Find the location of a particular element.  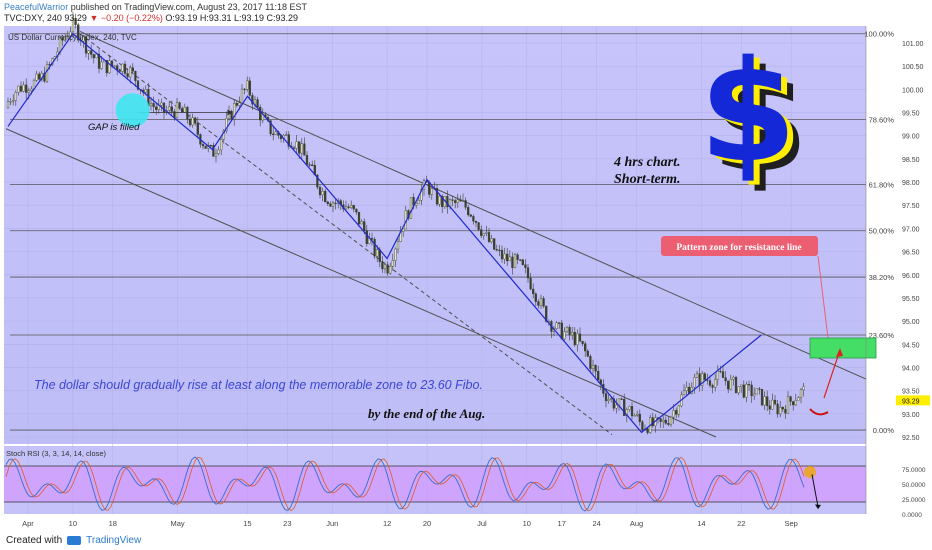

author-name: PeacefulWarrior is located at coordinates (36, 7).